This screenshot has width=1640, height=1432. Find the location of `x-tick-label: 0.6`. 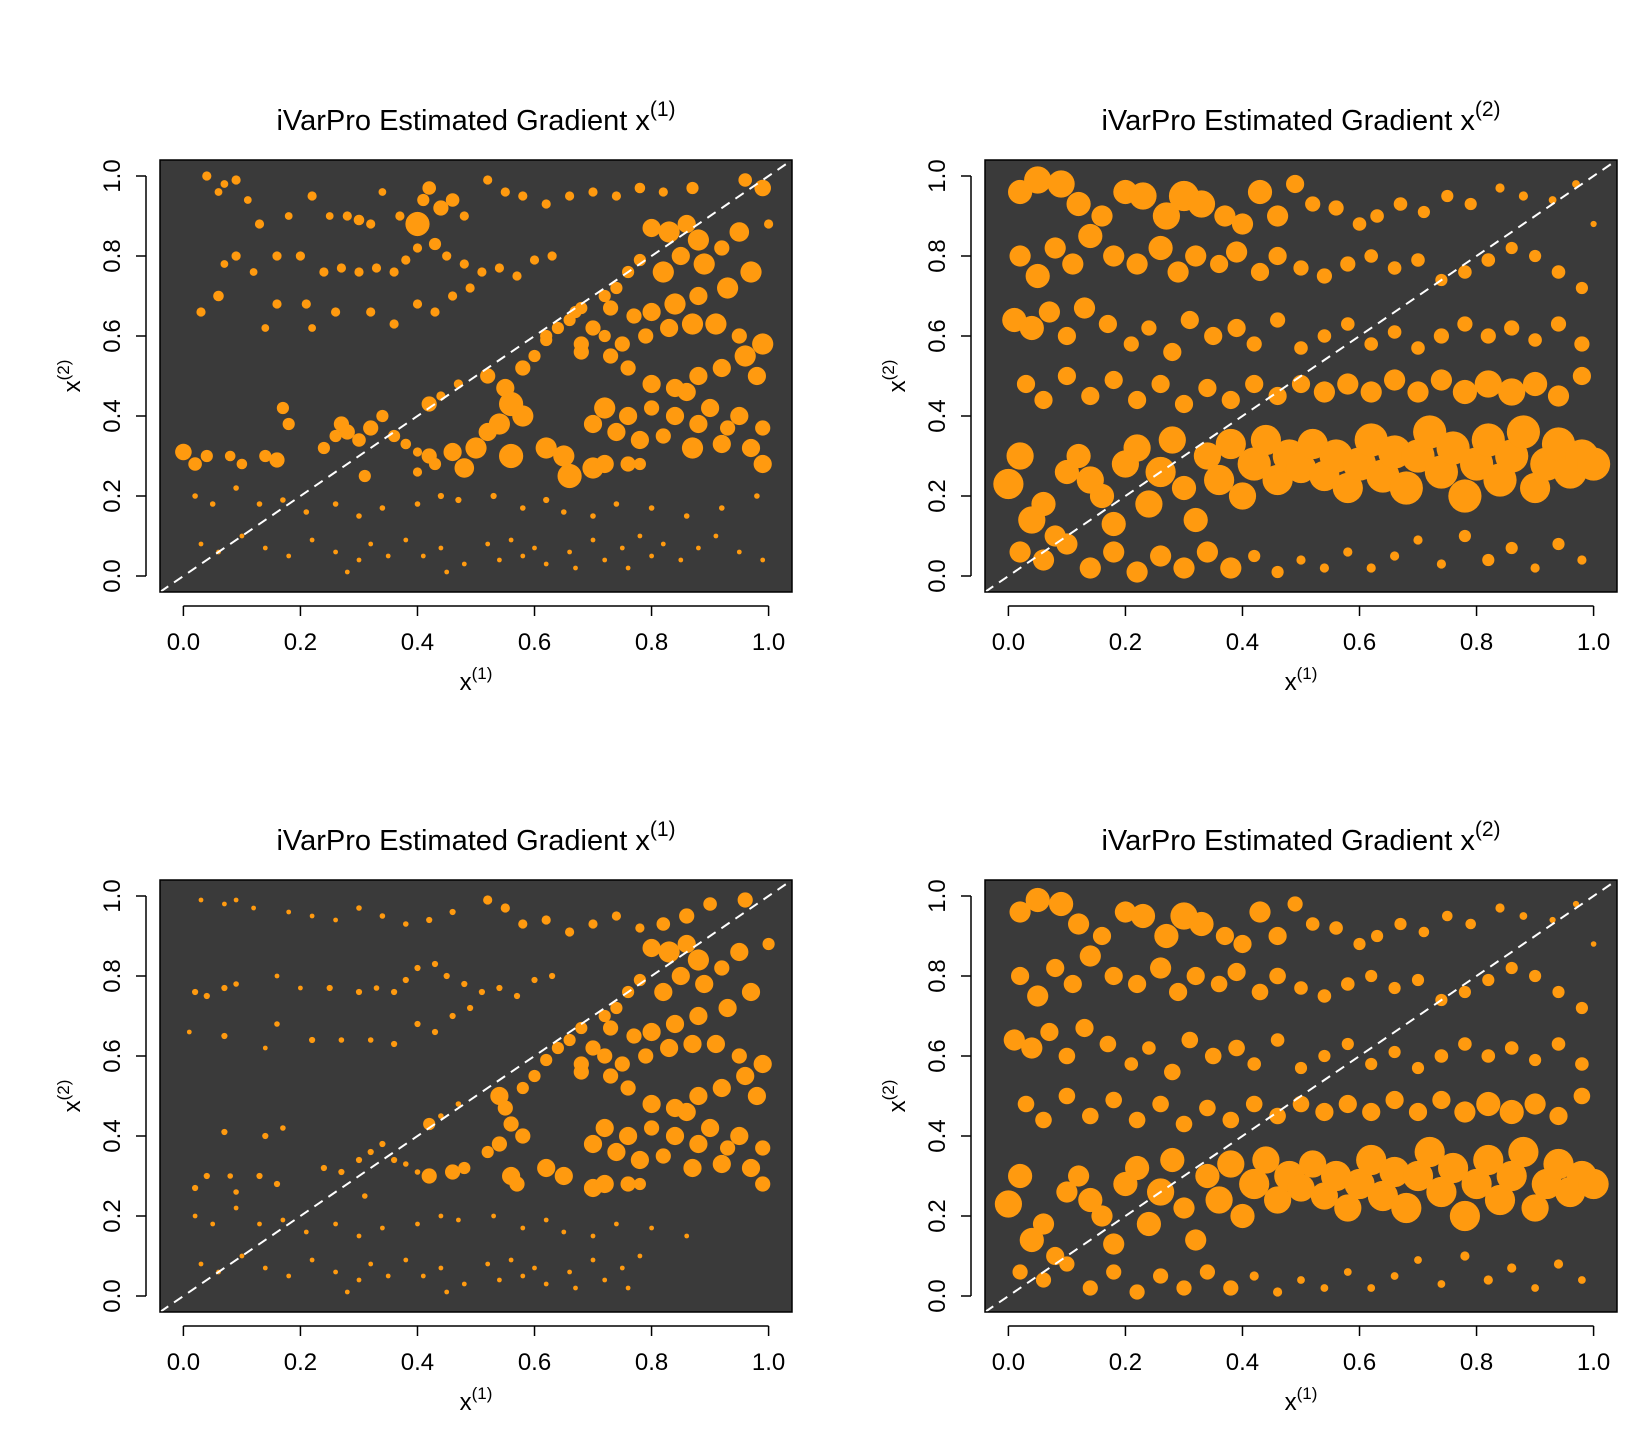

x-tick-label: 0.6 is located at coordinates (534, 1362).